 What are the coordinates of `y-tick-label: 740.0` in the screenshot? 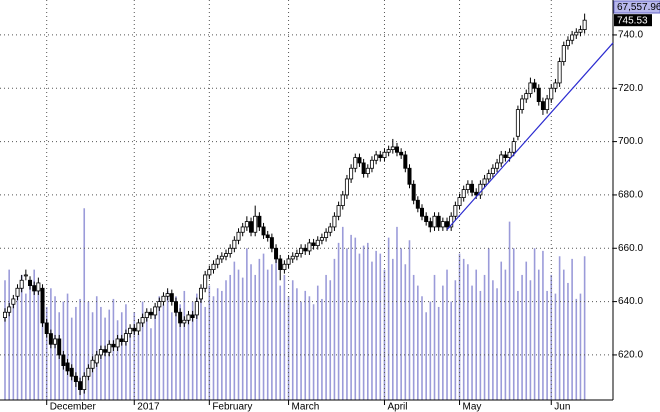 It's located at (630, 35).